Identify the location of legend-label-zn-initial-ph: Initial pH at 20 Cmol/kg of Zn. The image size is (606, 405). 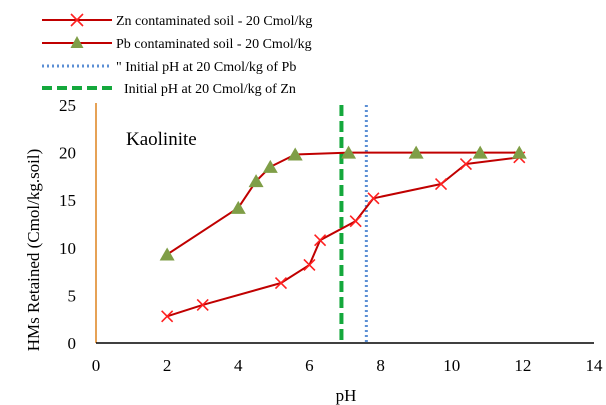
(210, 89).